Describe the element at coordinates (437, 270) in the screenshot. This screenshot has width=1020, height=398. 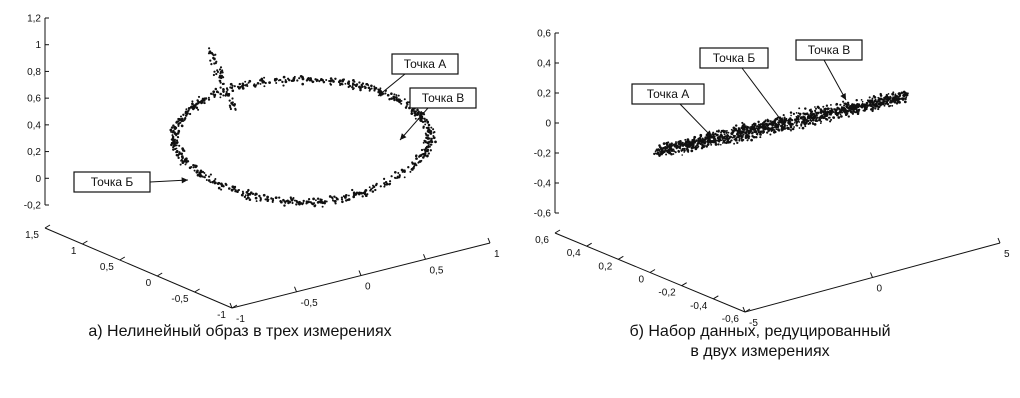
I see `right-tick-label: 0,5` at that location.